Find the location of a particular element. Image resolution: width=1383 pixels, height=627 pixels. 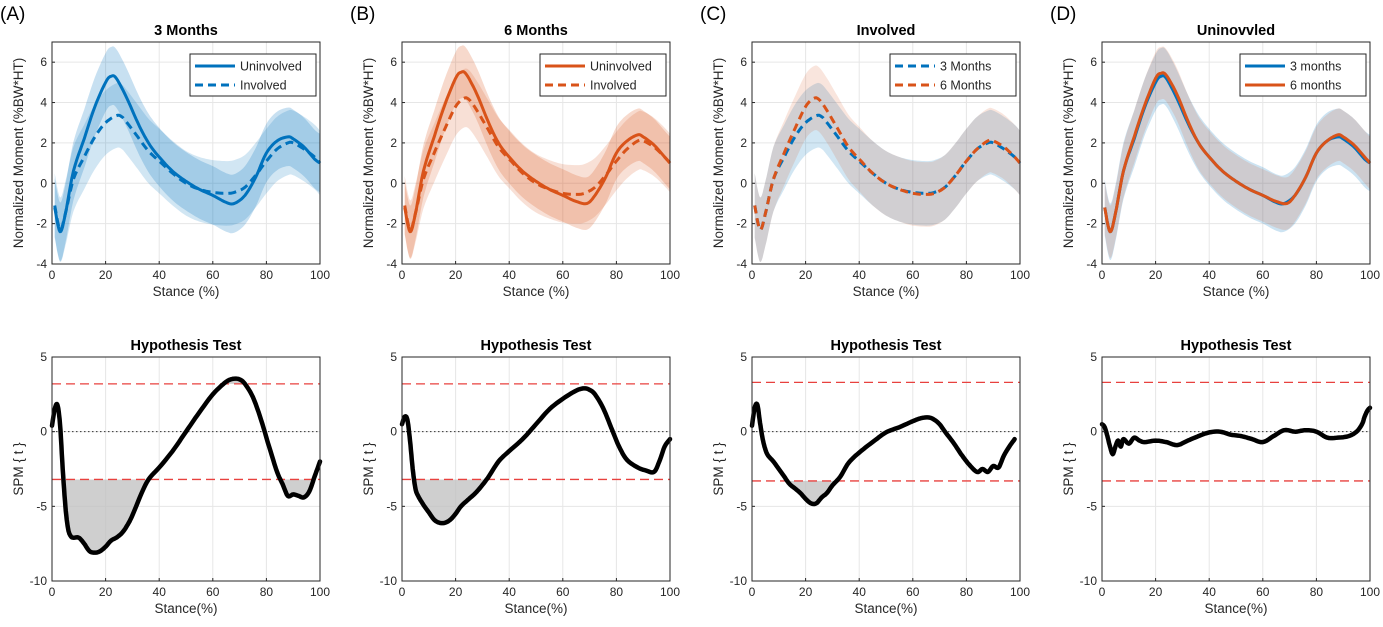

legend-label: Uninvolved is located at coordinates (271, 67).